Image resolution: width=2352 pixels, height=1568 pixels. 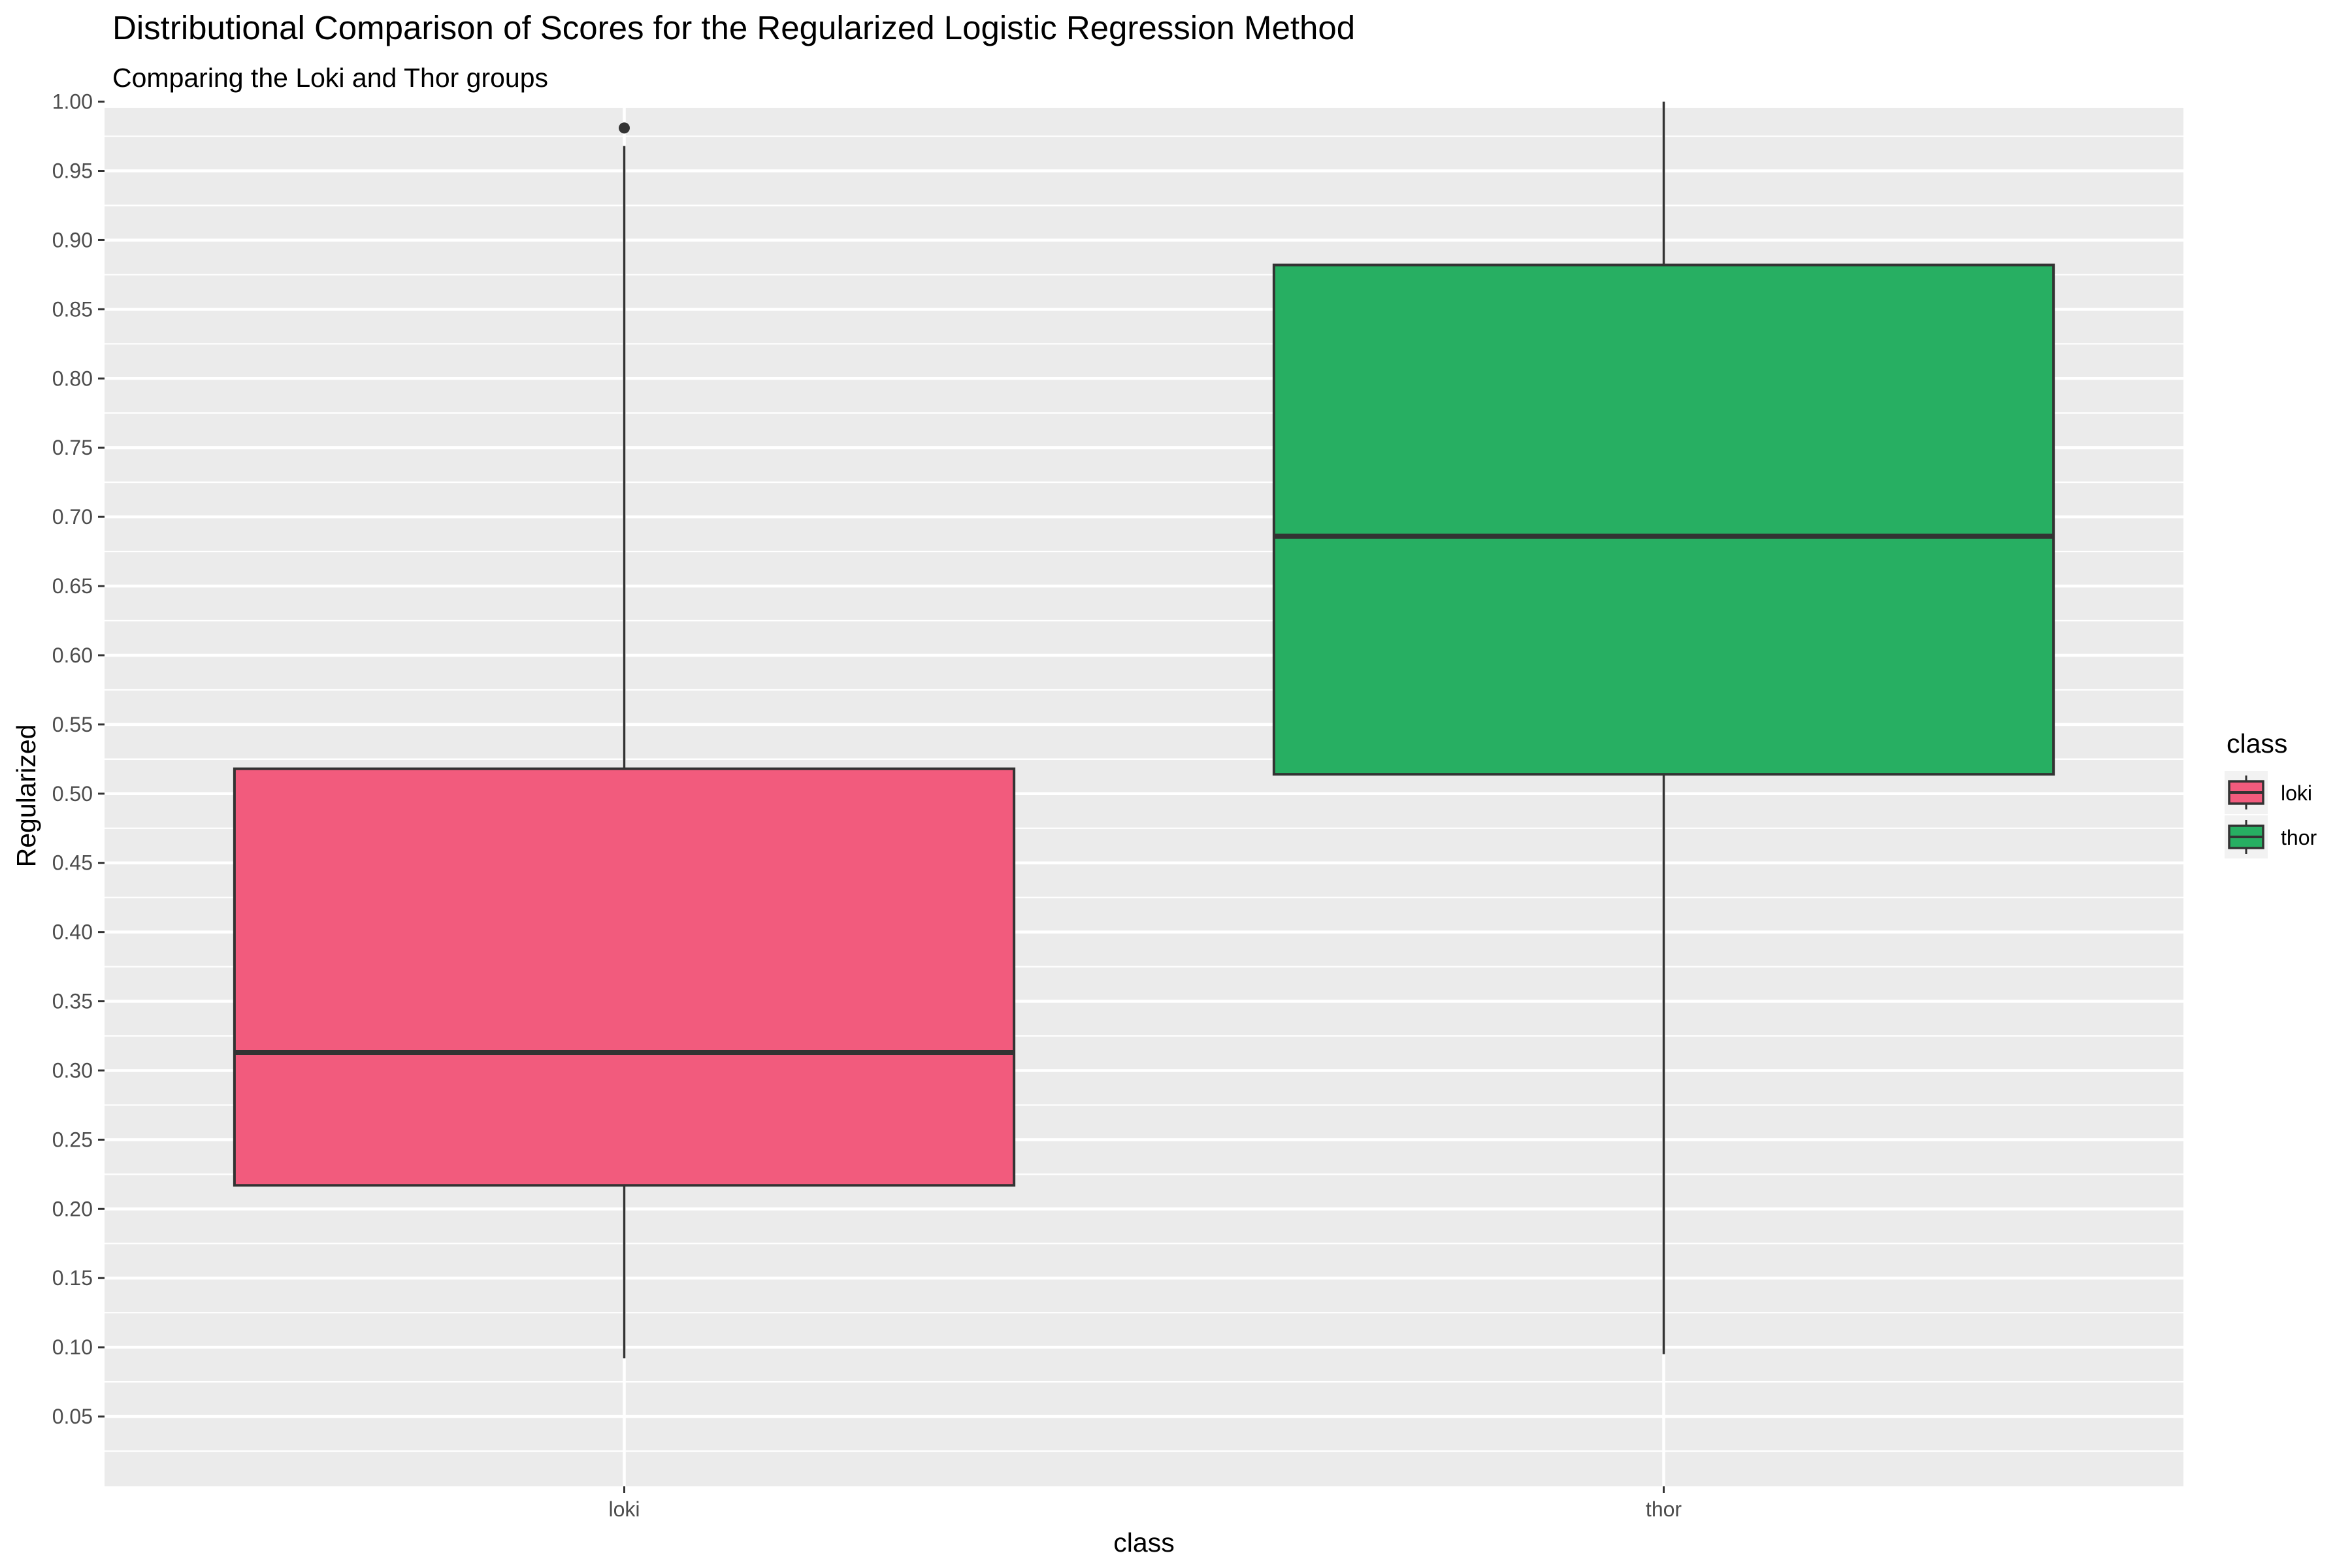 What do you see at coordinates (2257, 743) in the screenshot?
I see `legend-title: class` at bounding box center [2257, 743].